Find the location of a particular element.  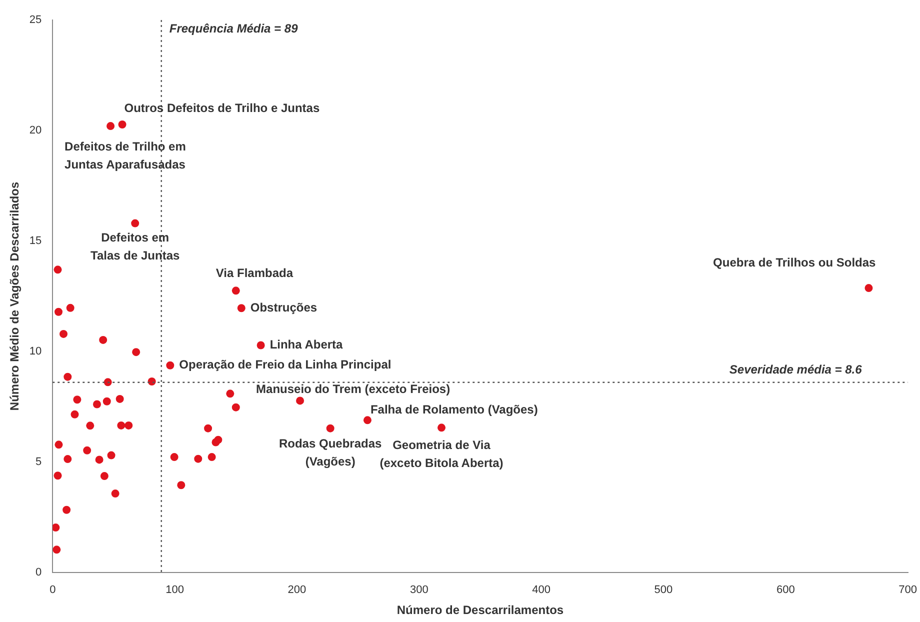

ref-line-label: Frequência Média = 89 is located at coordinates (233, 28).